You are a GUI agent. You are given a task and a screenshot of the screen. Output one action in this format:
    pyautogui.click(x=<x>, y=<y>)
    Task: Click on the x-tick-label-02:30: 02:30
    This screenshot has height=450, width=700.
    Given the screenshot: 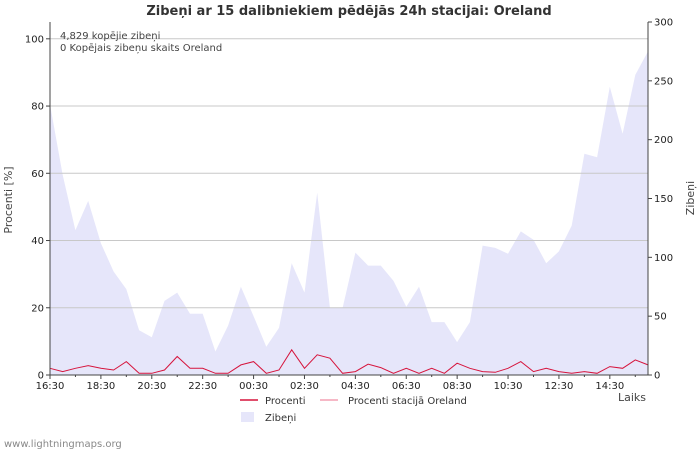 What is the action you would take?
    pyautogui.click(x=304, y=386)
    